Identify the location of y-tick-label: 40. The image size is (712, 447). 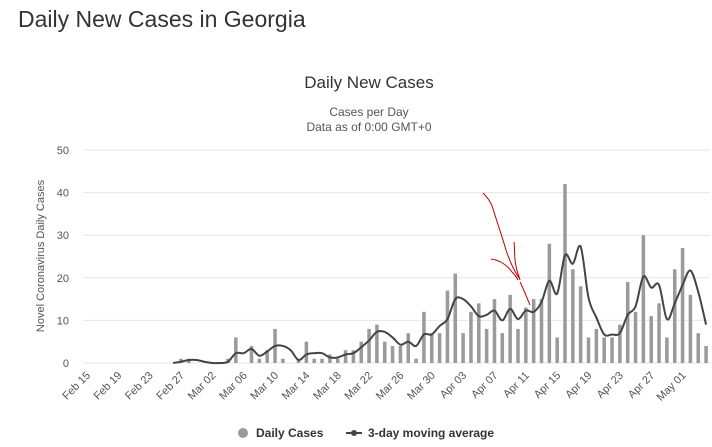
(63, 194).